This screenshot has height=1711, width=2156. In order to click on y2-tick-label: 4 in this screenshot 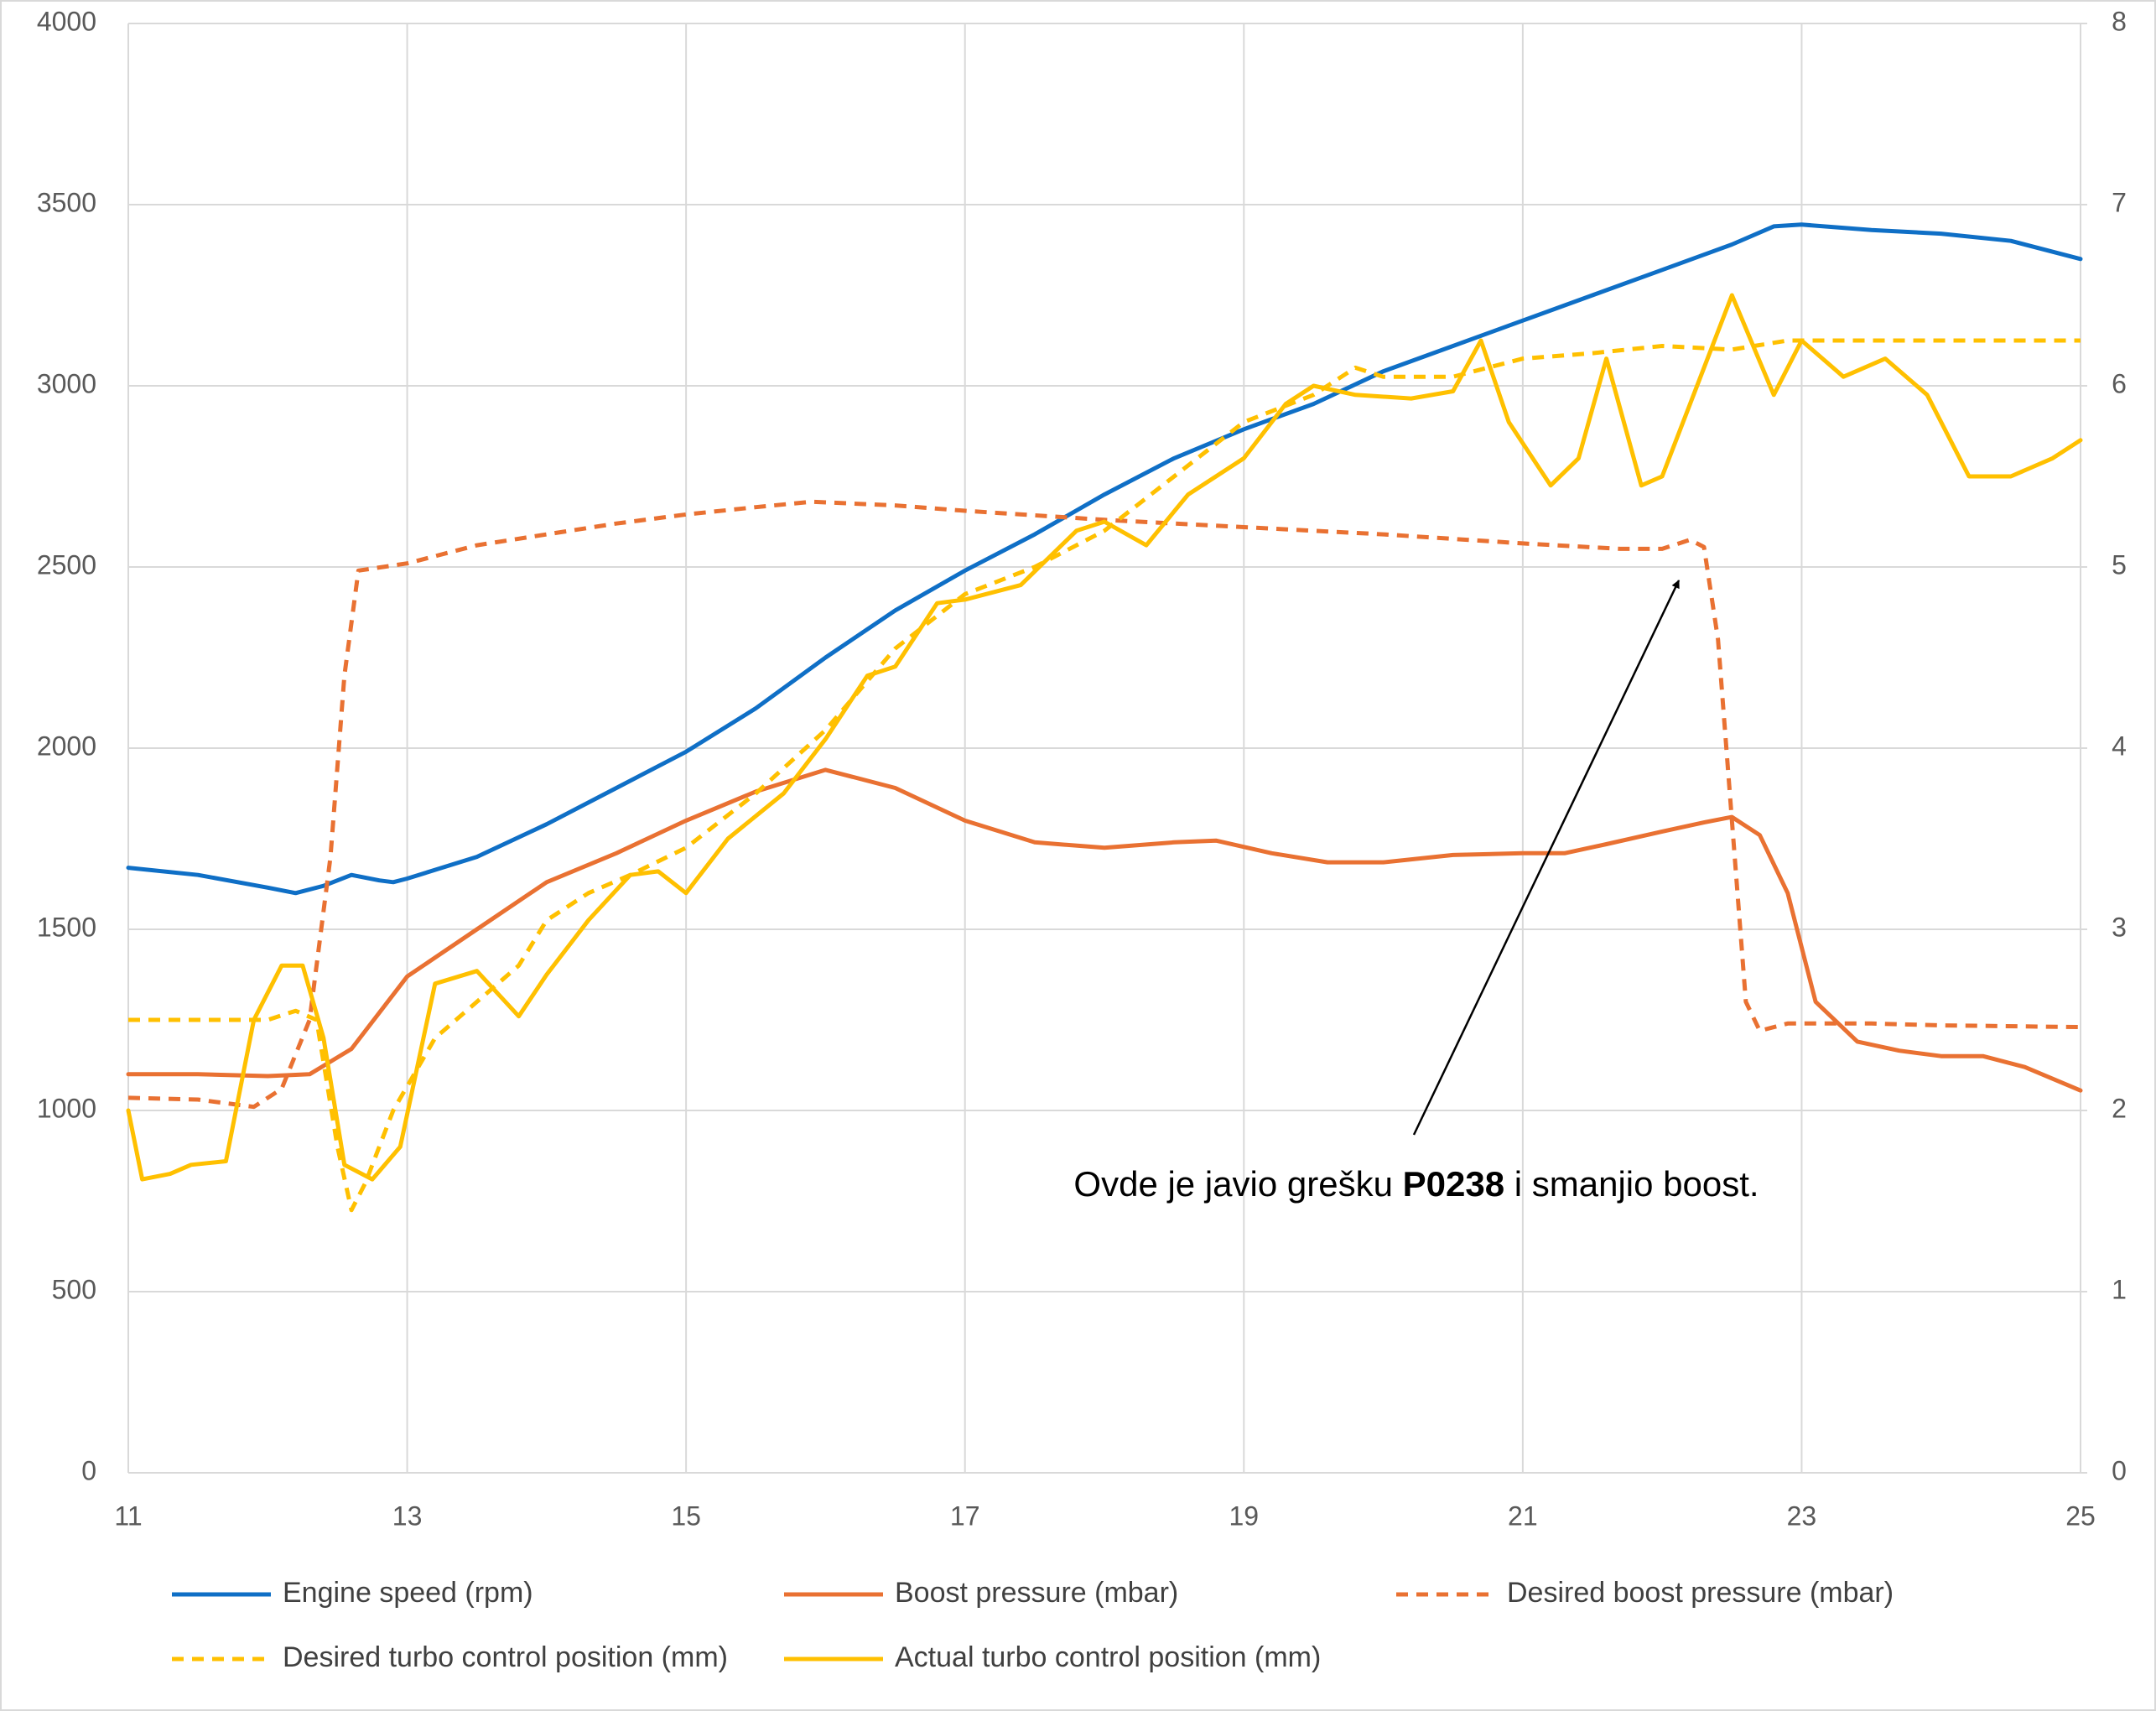, I will do `click(2119, 746)`.